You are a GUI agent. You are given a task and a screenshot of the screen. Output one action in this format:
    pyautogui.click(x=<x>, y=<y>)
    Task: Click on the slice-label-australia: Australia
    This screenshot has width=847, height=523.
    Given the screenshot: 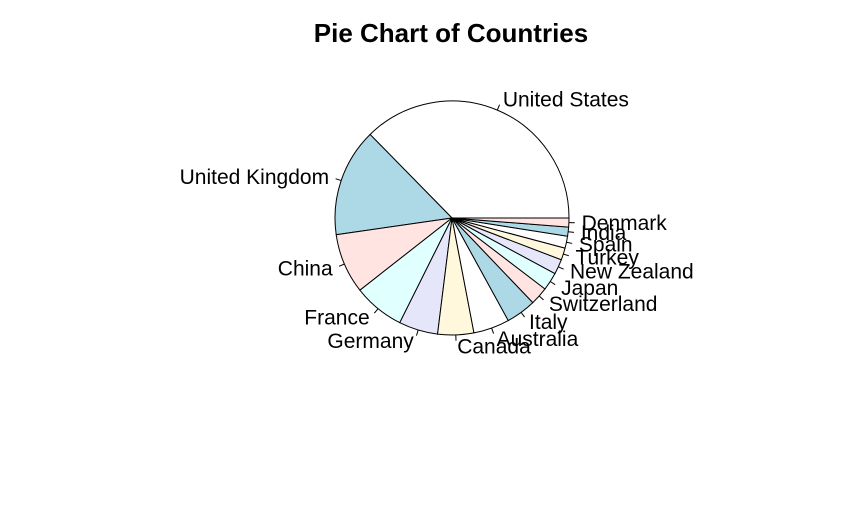 What is the action you would take?
    pyautogui.click(x=538, y=339)
    